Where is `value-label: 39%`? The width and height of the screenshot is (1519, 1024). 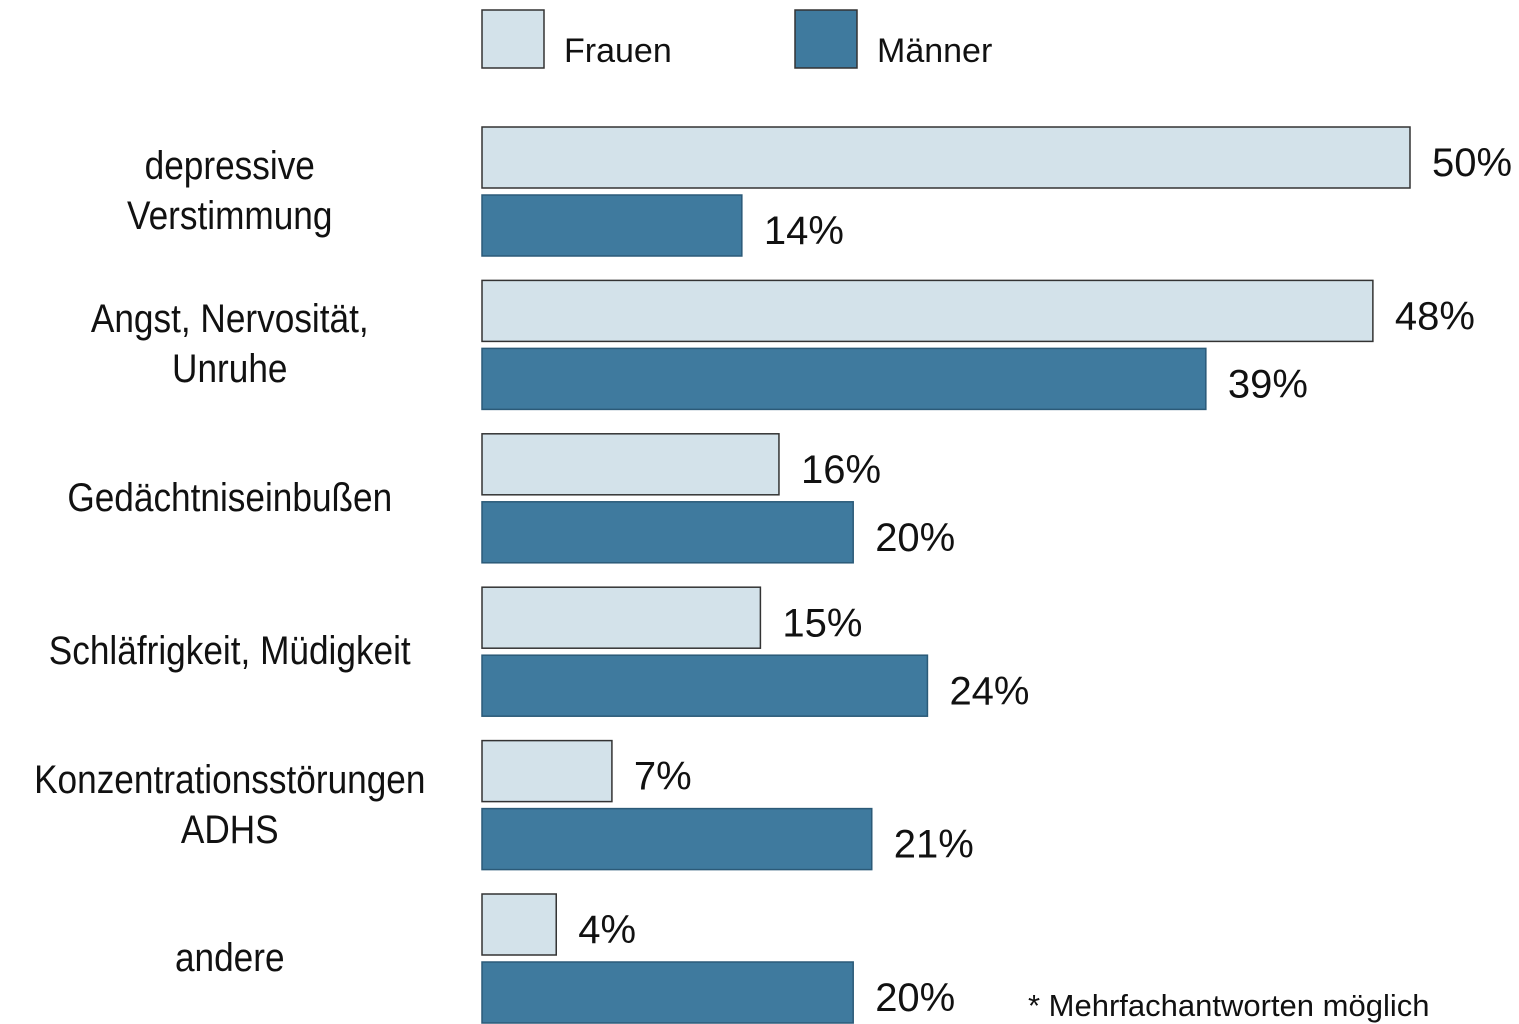
value-label: 39% is located at coordinates (1268, 384).